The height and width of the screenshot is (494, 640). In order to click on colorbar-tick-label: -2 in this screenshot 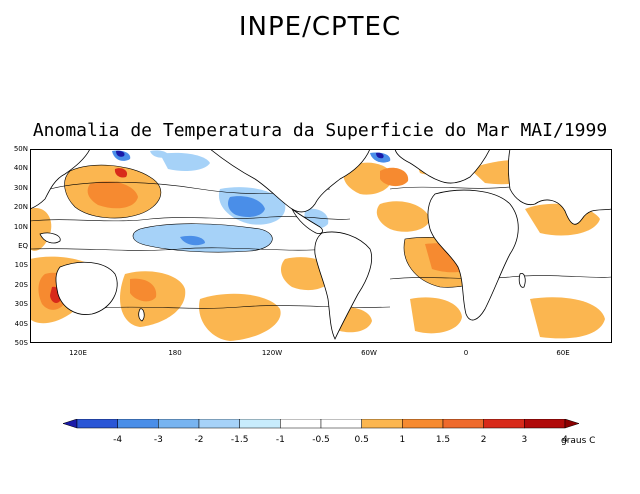, I will do `click(199, 440)`.